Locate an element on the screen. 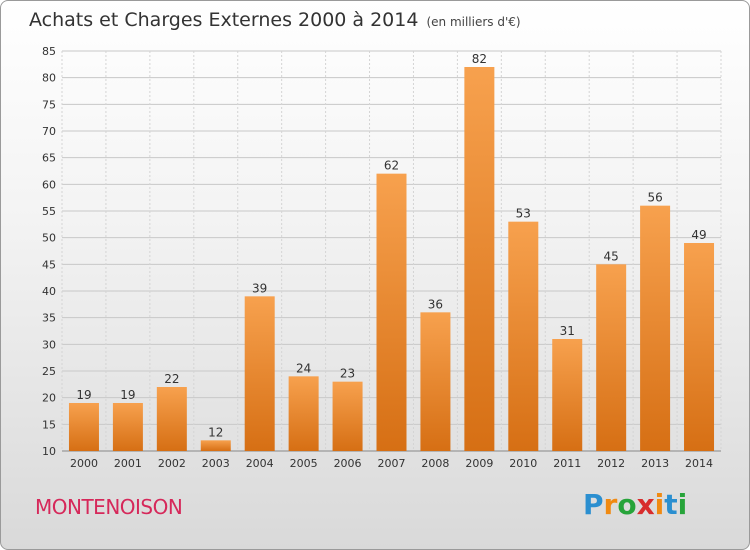 Image resolution: width=750 pixels, height=550 pixels. bar-2002 is located at coordinates (171, 419).